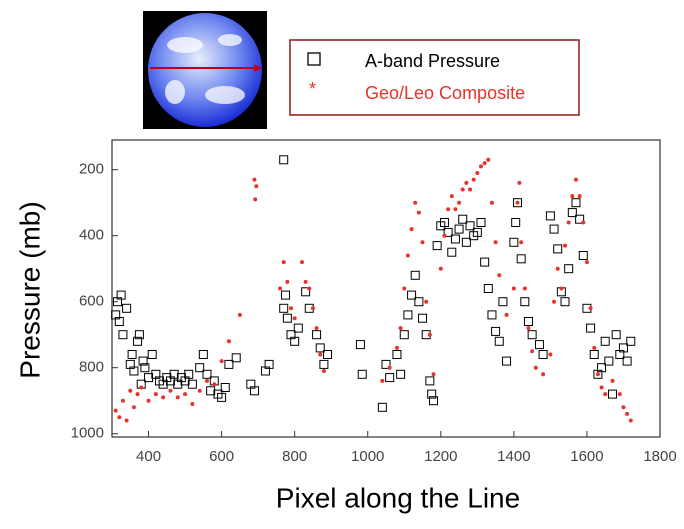 This screenshot has width=684, height=529. What do you see at coordinates (294, 456) in the screenshot?
I see `x-tick-label: 800` at bounding box center [294, 456].